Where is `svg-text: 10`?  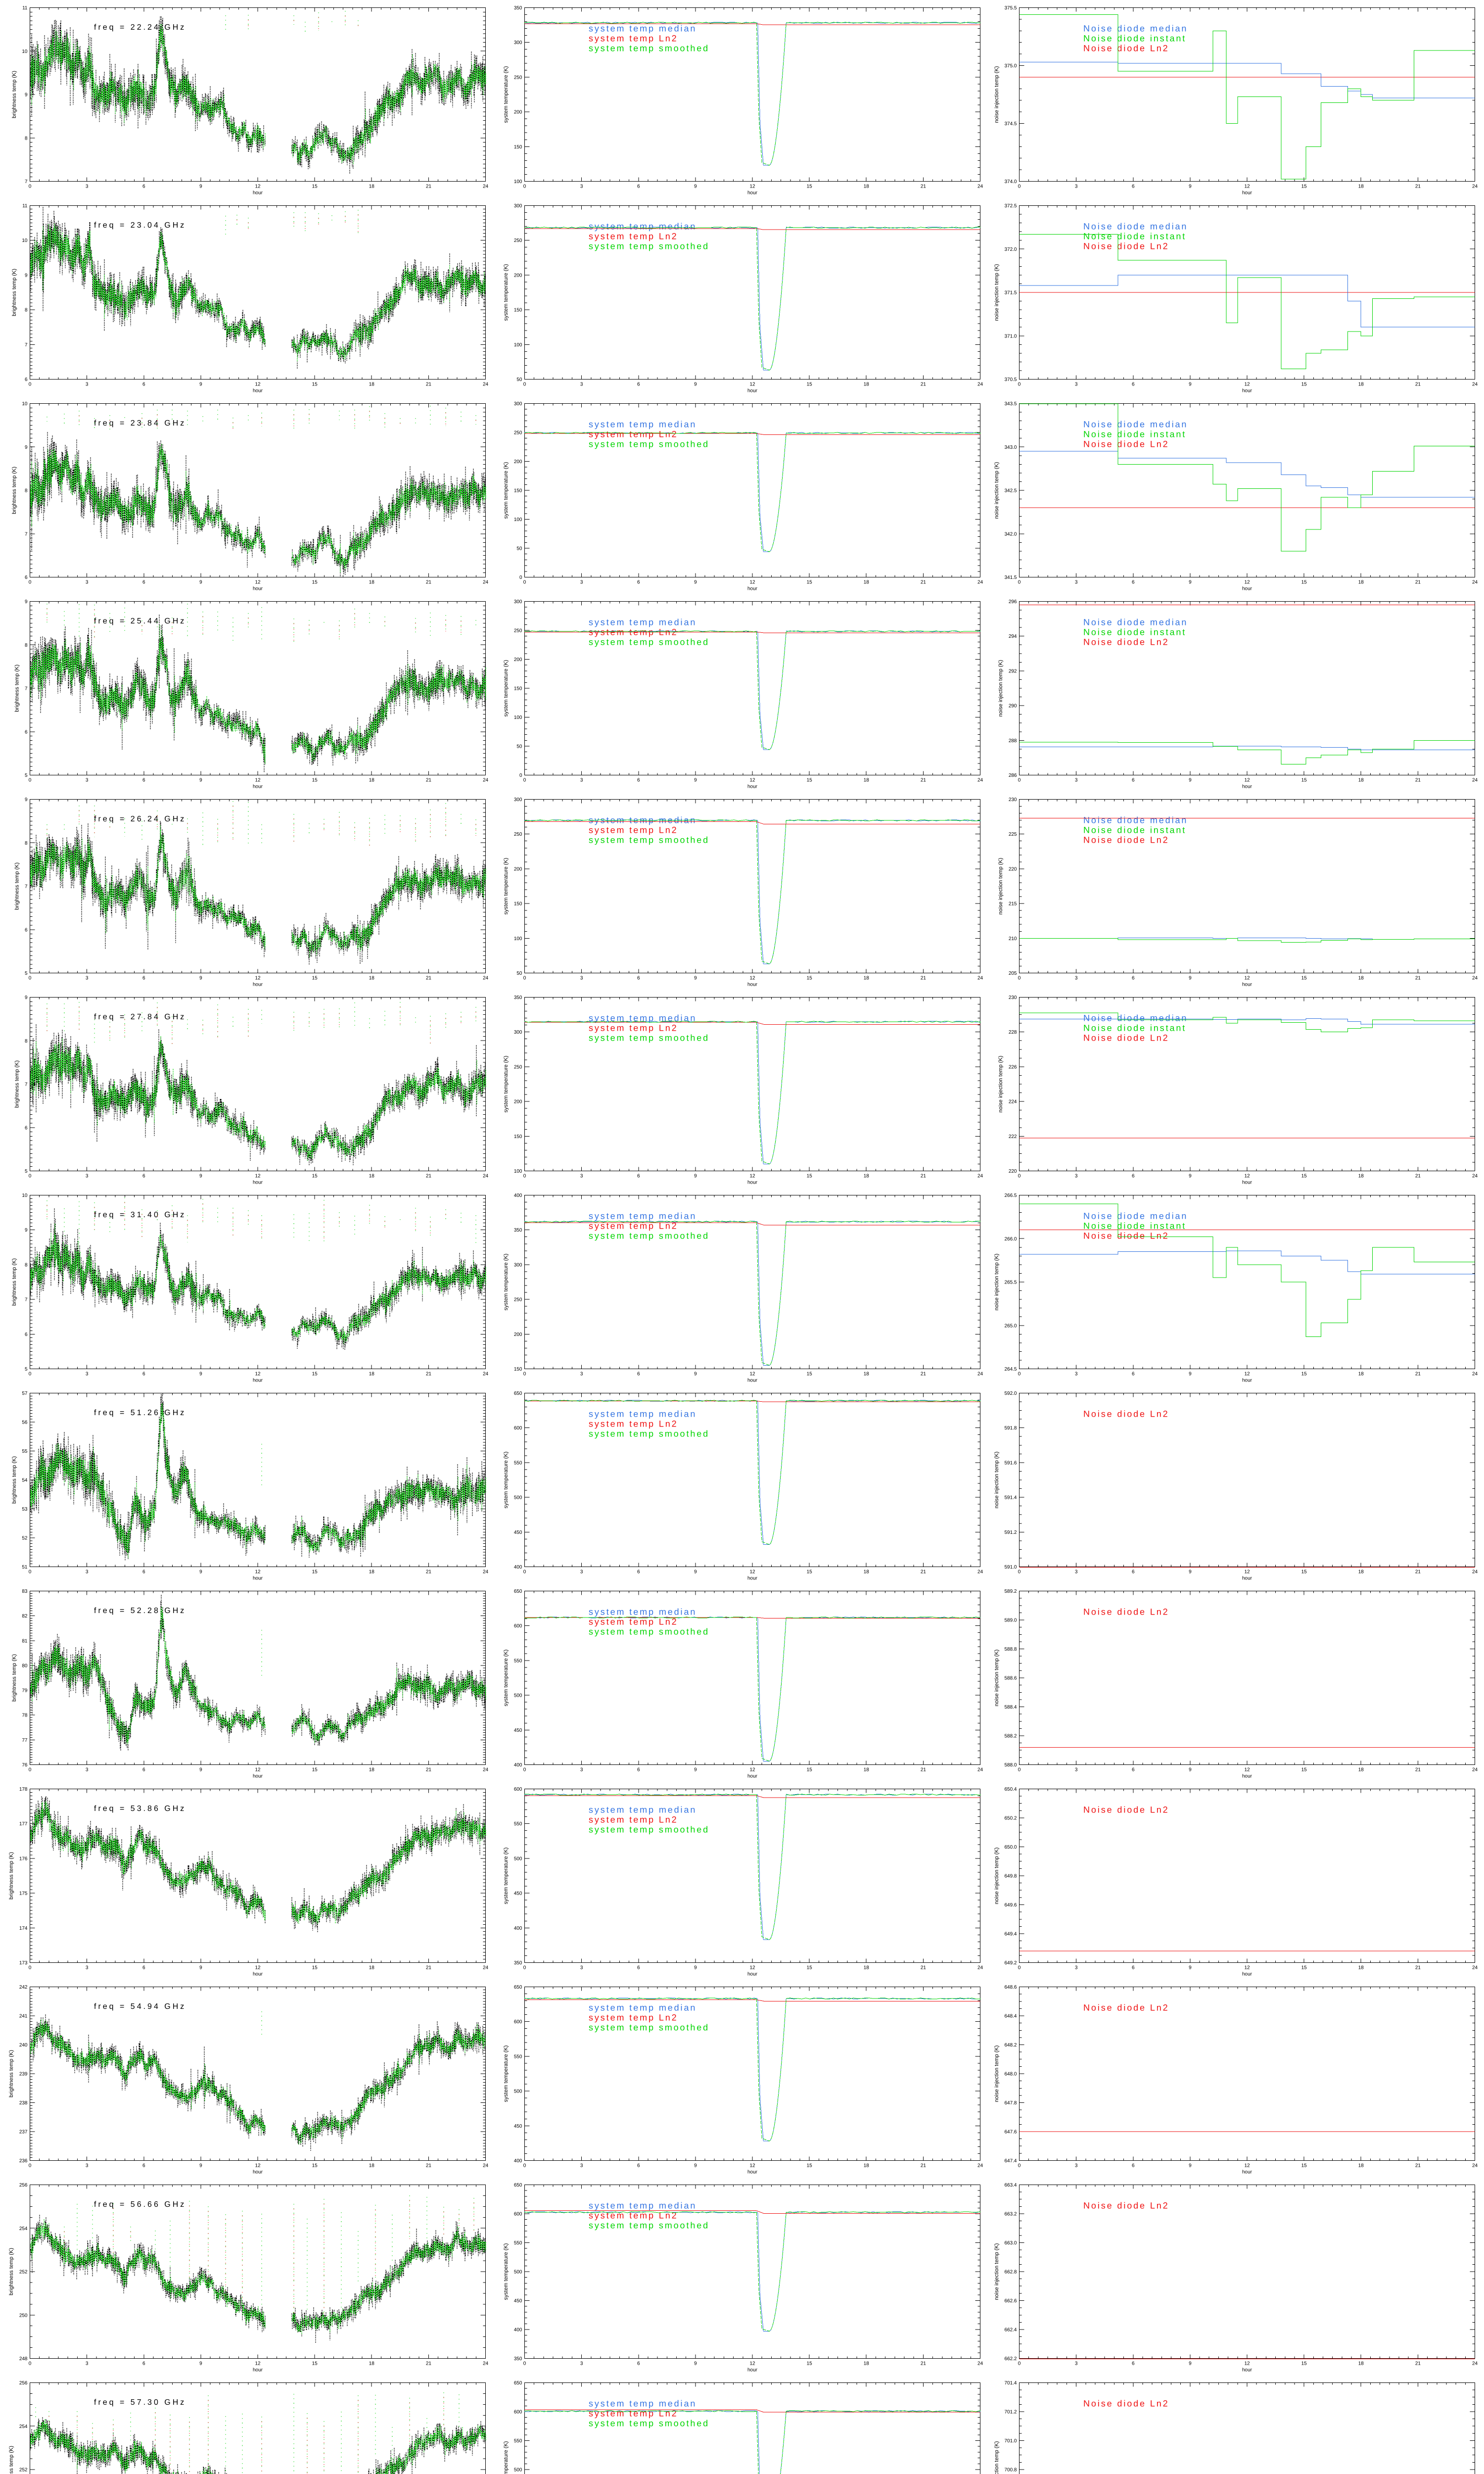 svg-text: 10 is located at coordinates (25, 241).